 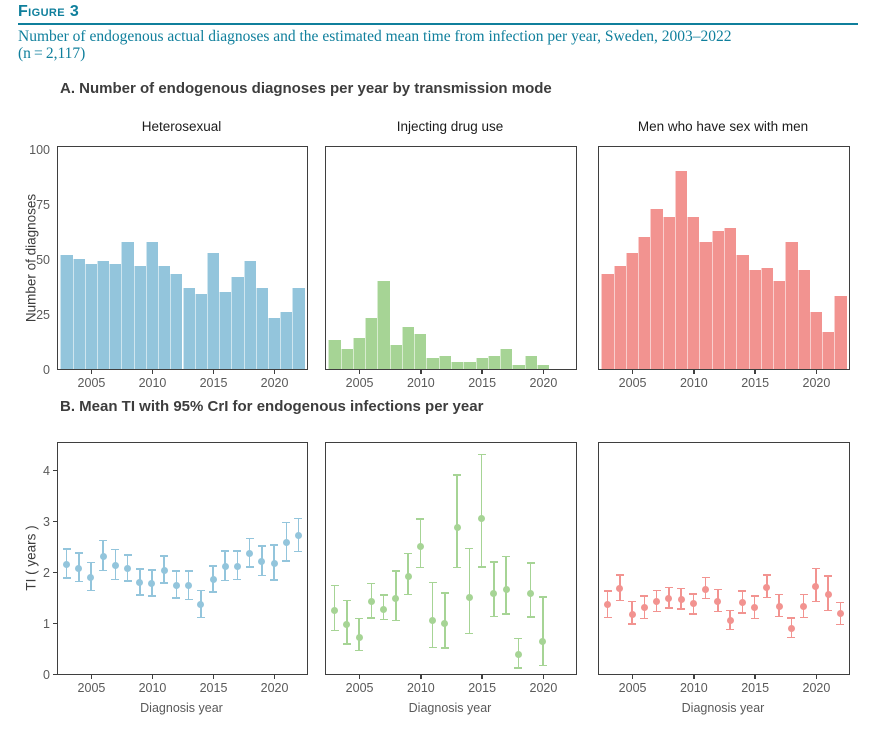 I want to click on error-cap-bottom-2003, so click(x=334, y=630).